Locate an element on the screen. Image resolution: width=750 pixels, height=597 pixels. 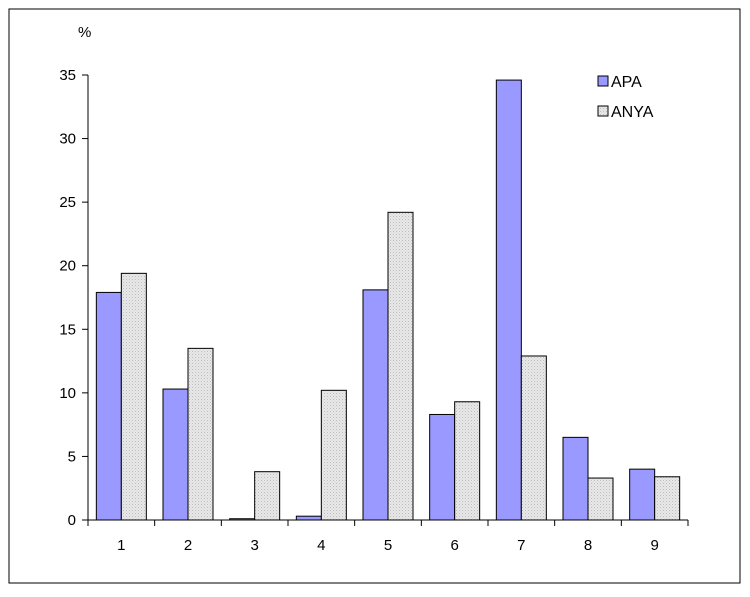
y-tick-label: 25 is located at coordinates (67, 202).